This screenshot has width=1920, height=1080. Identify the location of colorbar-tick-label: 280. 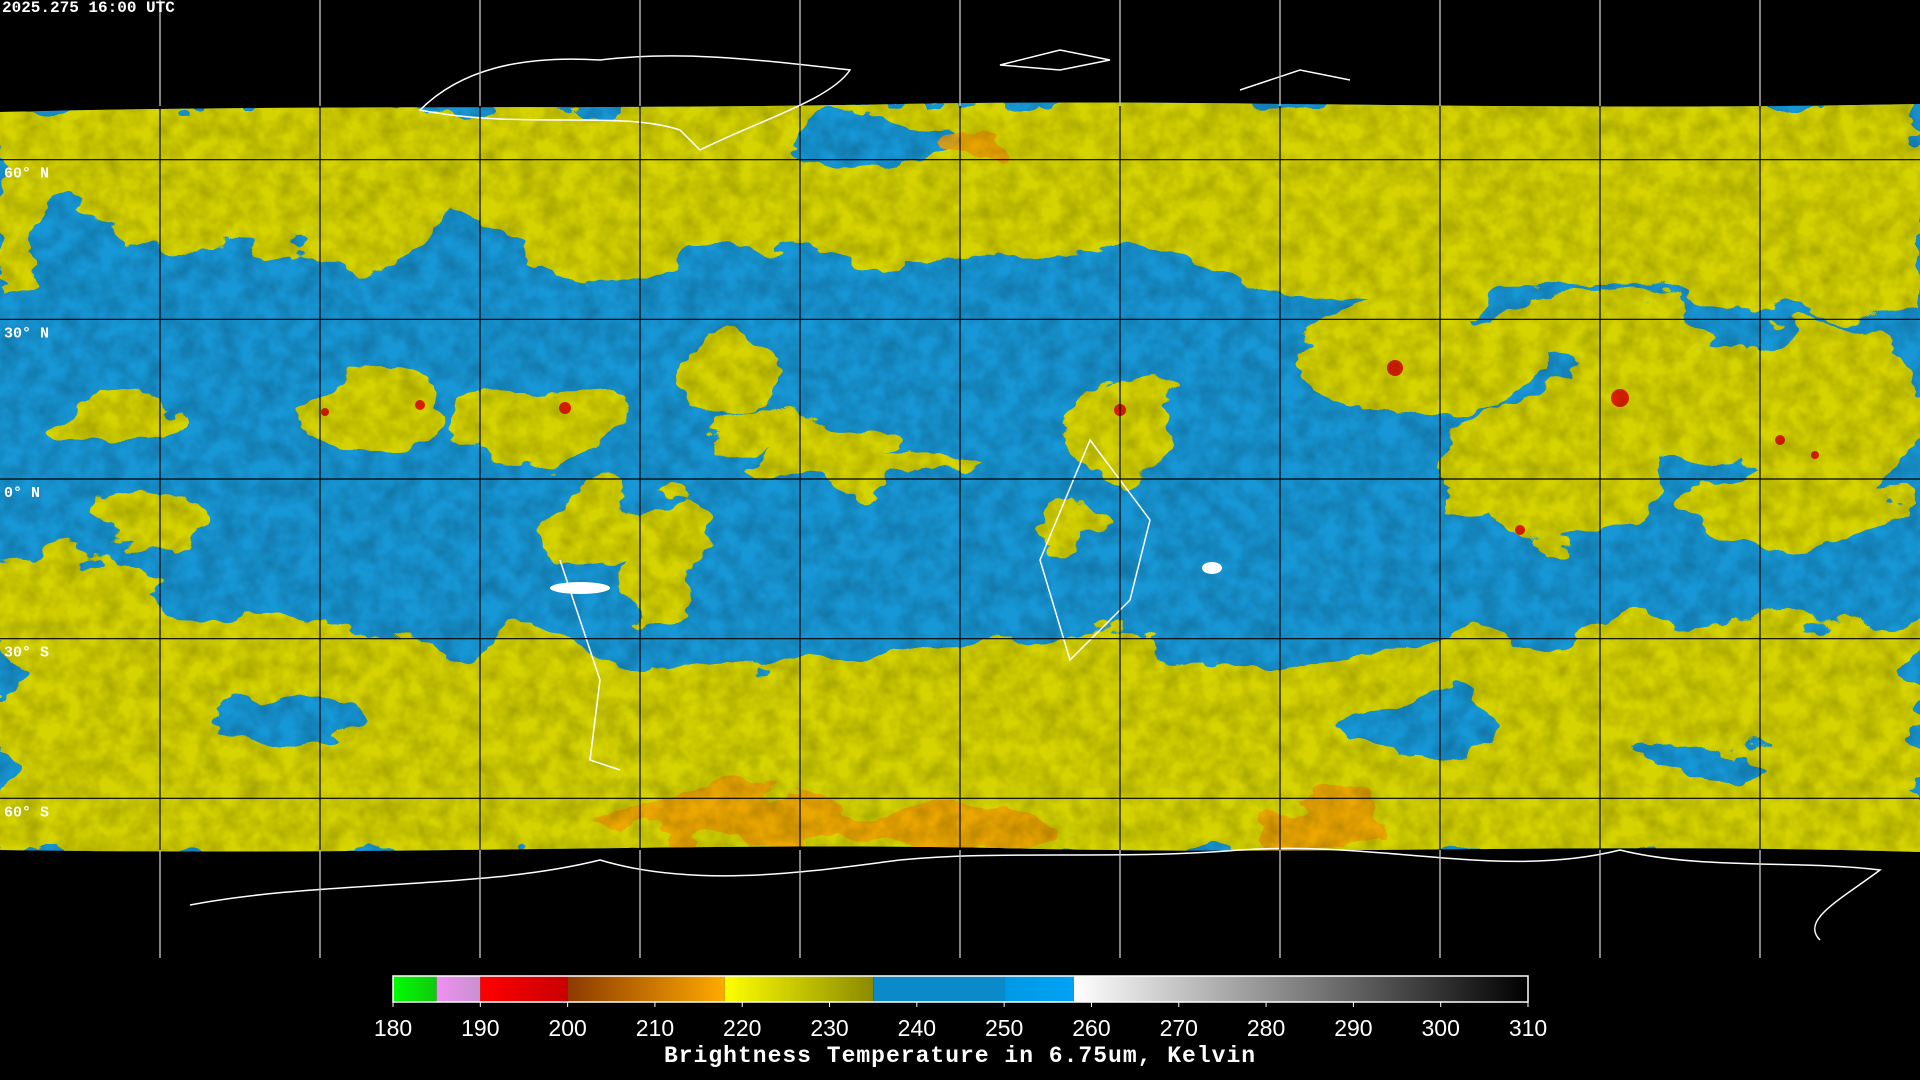
(1266, 1028).